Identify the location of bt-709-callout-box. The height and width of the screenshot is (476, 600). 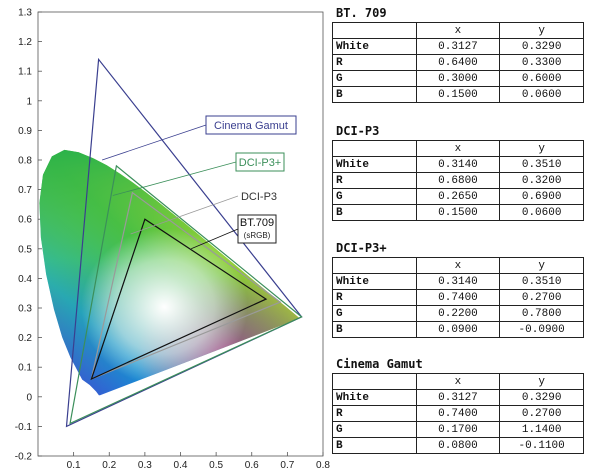
(257, 229).